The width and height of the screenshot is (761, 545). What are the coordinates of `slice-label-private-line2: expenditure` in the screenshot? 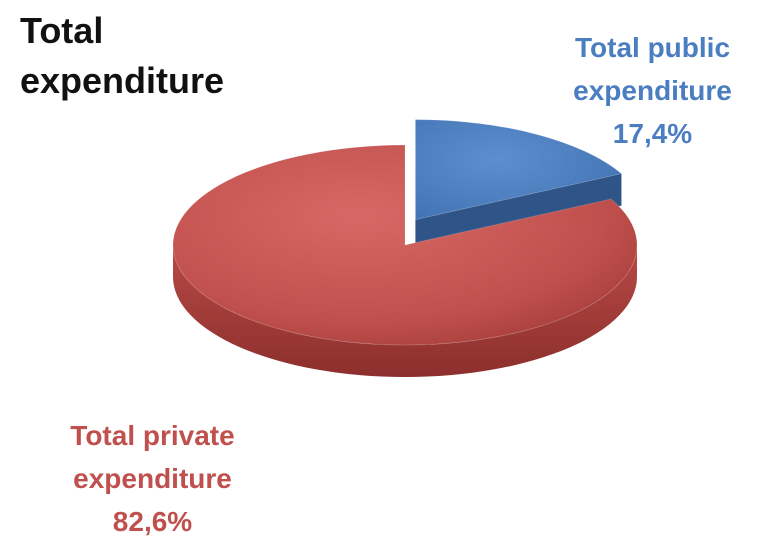 It's located at (152, 478).